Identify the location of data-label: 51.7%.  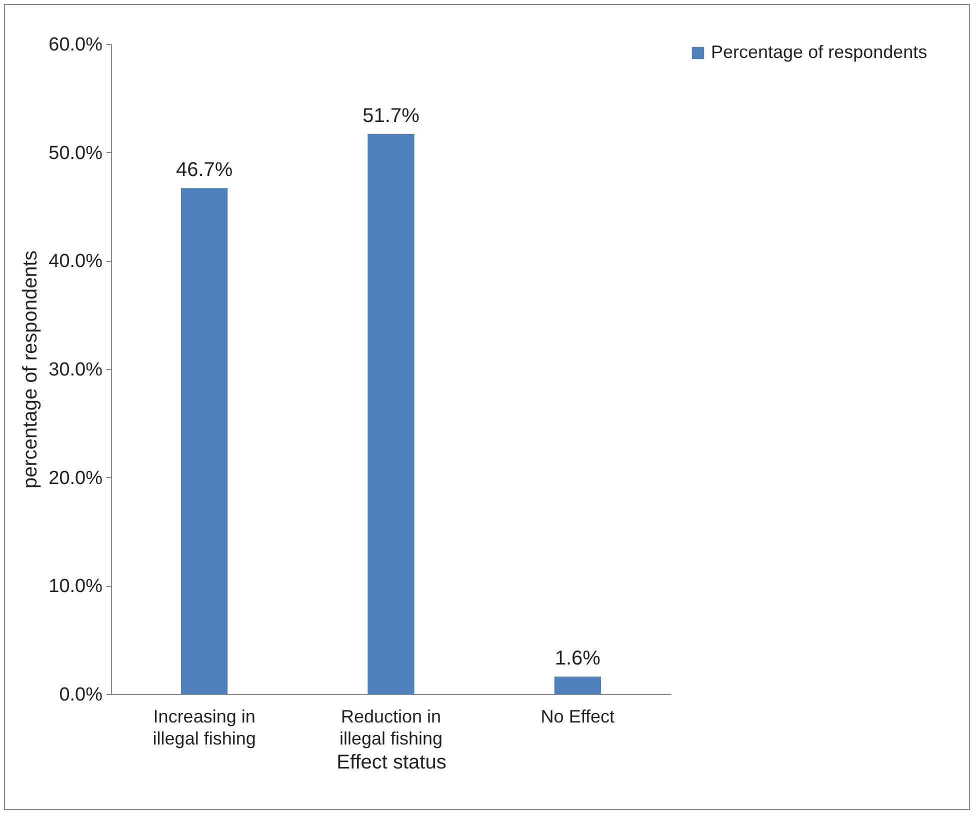
(391, 115).